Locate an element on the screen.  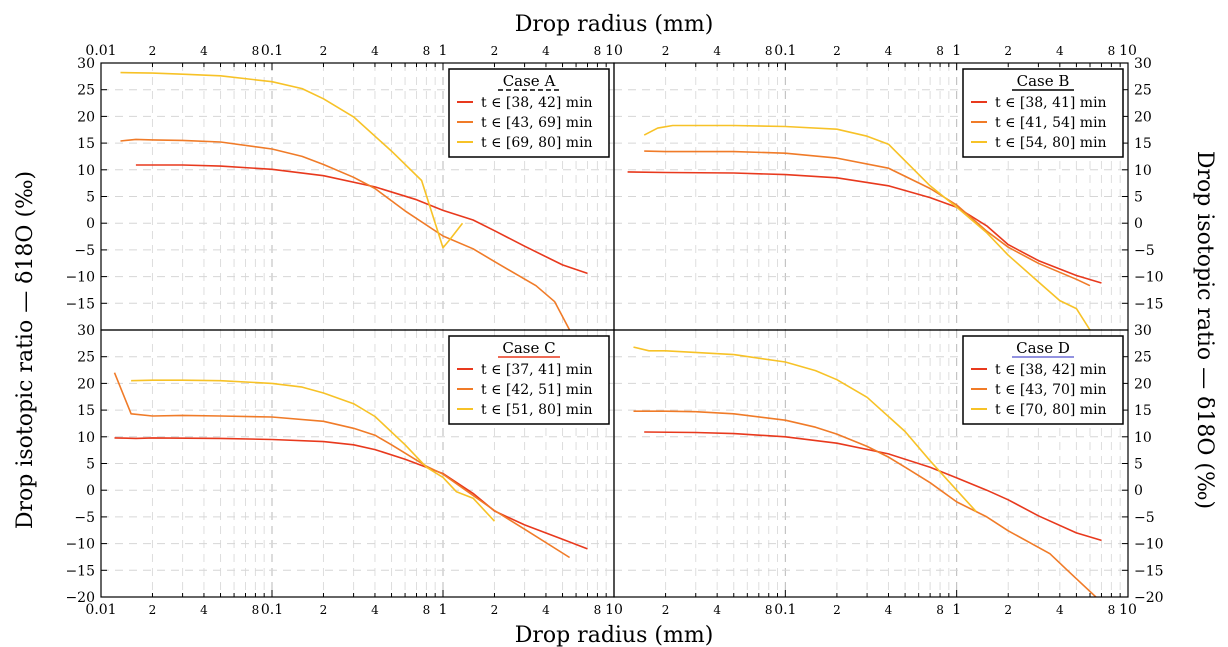
legend-label: t ∈ [43, 70] min is located at coordinates (1051, 390).